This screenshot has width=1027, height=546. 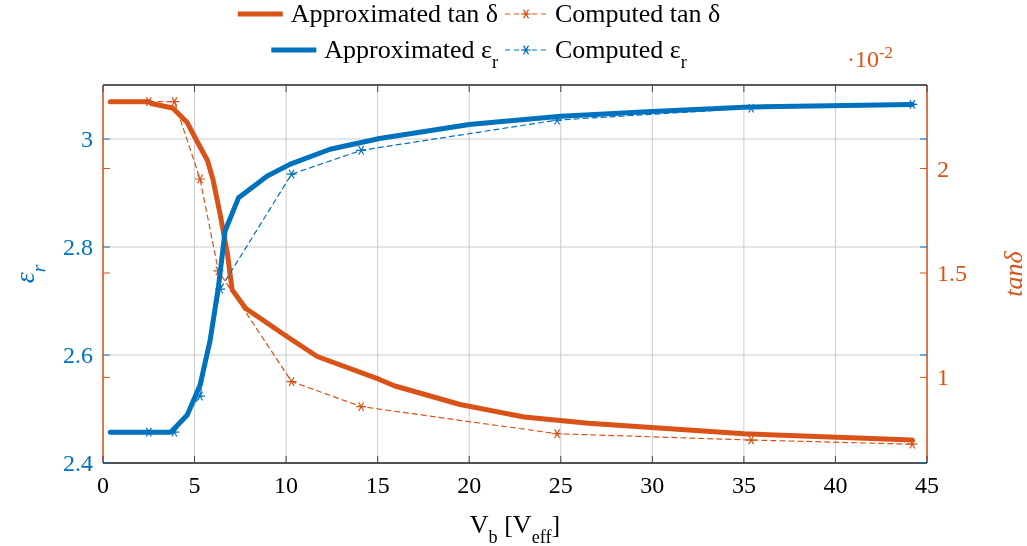 What do you see at coordinates (515, 528) in the screenshot?
I see `x-axis-title: V$_{b}$ [V$_{eff}$]` at bounding box center [515, 528].